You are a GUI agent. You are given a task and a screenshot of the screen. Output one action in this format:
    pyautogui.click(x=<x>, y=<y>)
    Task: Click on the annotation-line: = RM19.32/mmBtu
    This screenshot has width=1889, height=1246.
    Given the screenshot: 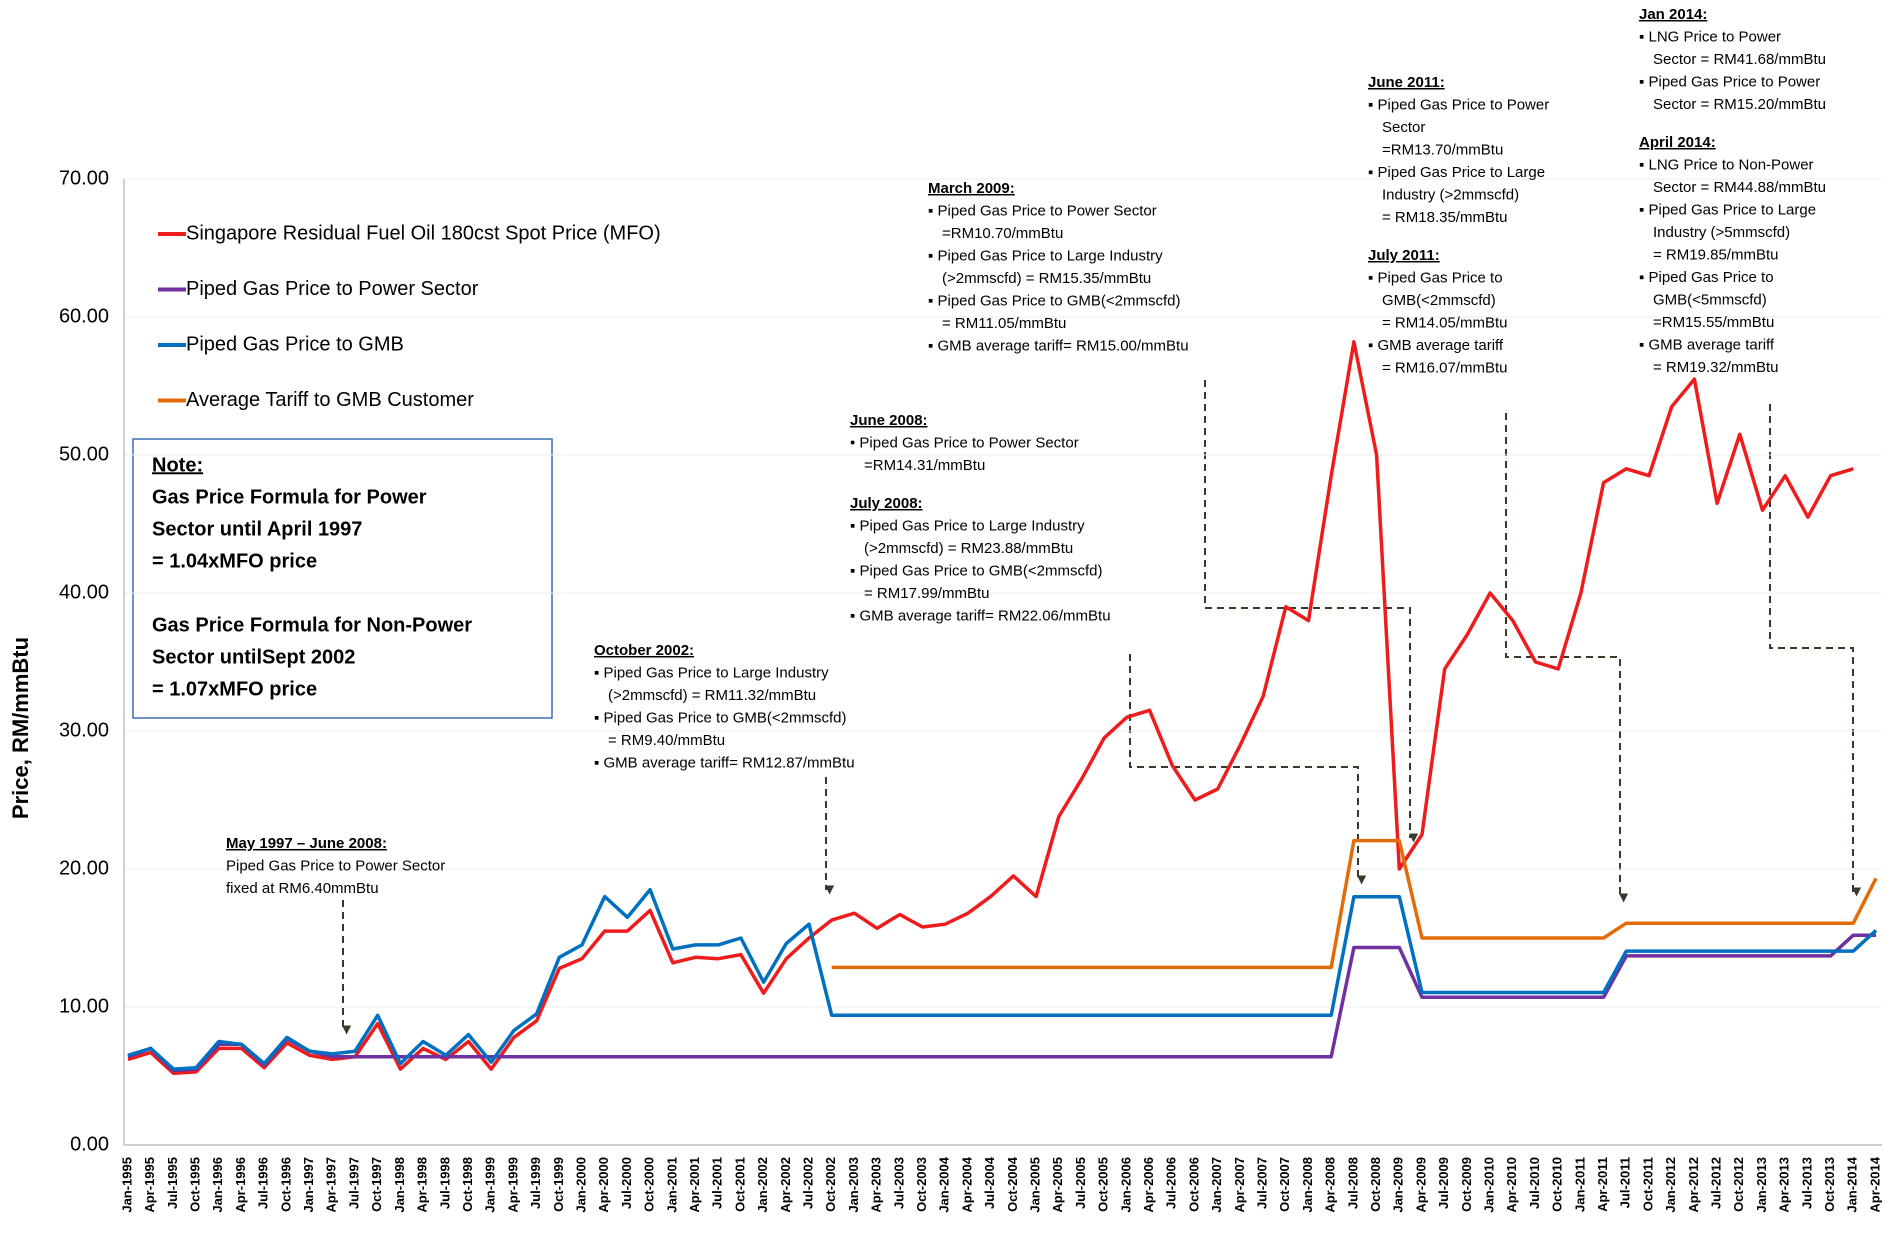 What is the action you would take?
    pyautogui.click(x=1715, y=367)
    